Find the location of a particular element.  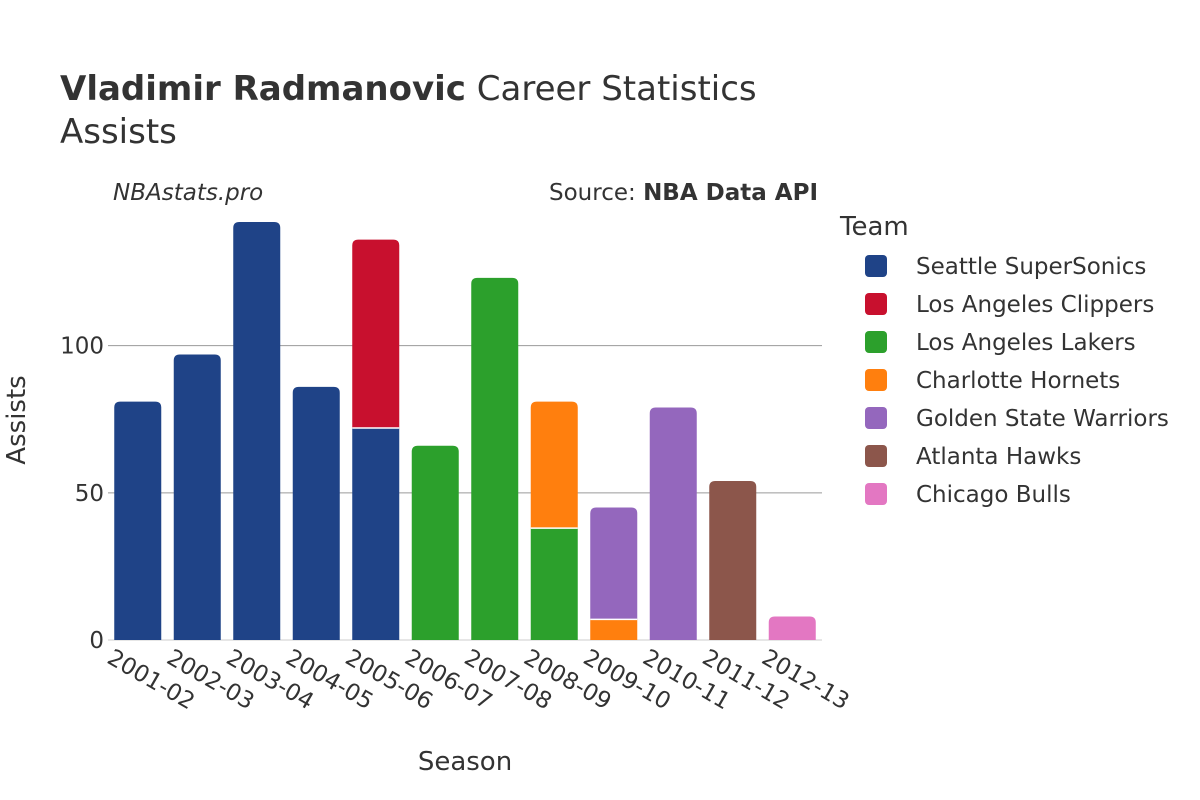

source-note: Source: NBA Data API is located at coordinates (683, 193).